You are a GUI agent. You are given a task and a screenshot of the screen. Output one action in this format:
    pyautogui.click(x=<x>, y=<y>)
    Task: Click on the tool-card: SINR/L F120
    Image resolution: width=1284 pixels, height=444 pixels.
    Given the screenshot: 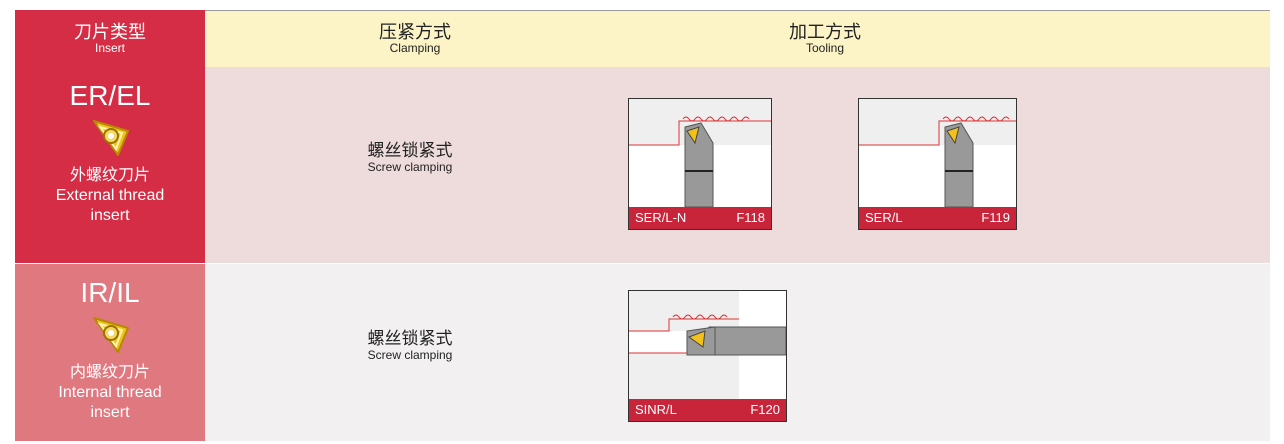 What is the action you would take?
    pyautogui.click(x=707, y=356)
    